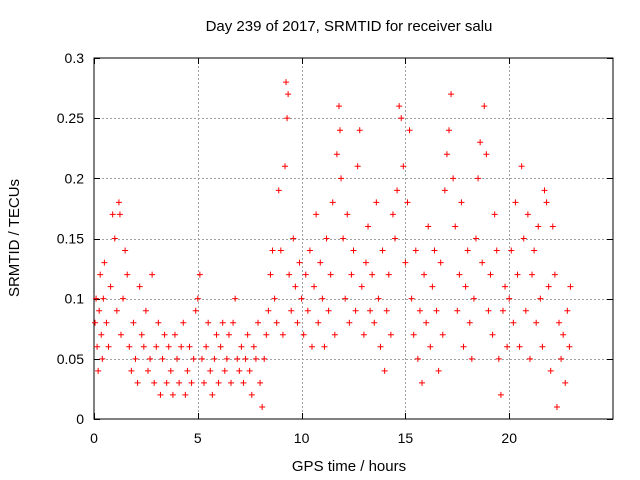  What do you see at coordinates (75, 178) in the screenshot?
I see `y-tick-label: 0.2` at bounding box center [75, 178].